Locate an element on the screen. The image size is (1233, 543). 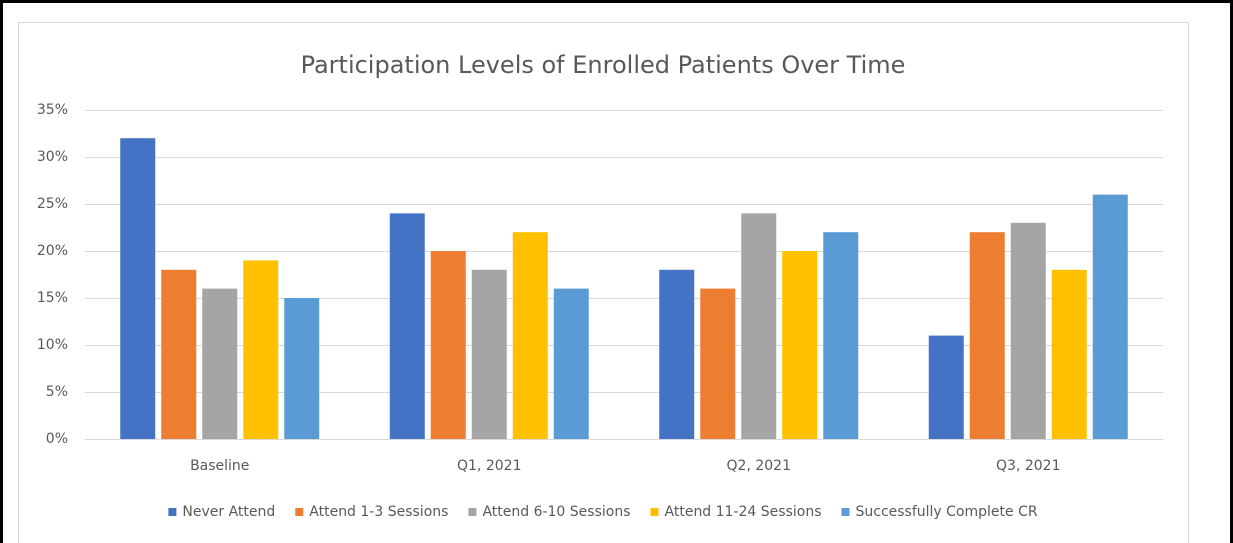
legend-label: Attend 1-3 Sessions is located at coordinates (378, 512).